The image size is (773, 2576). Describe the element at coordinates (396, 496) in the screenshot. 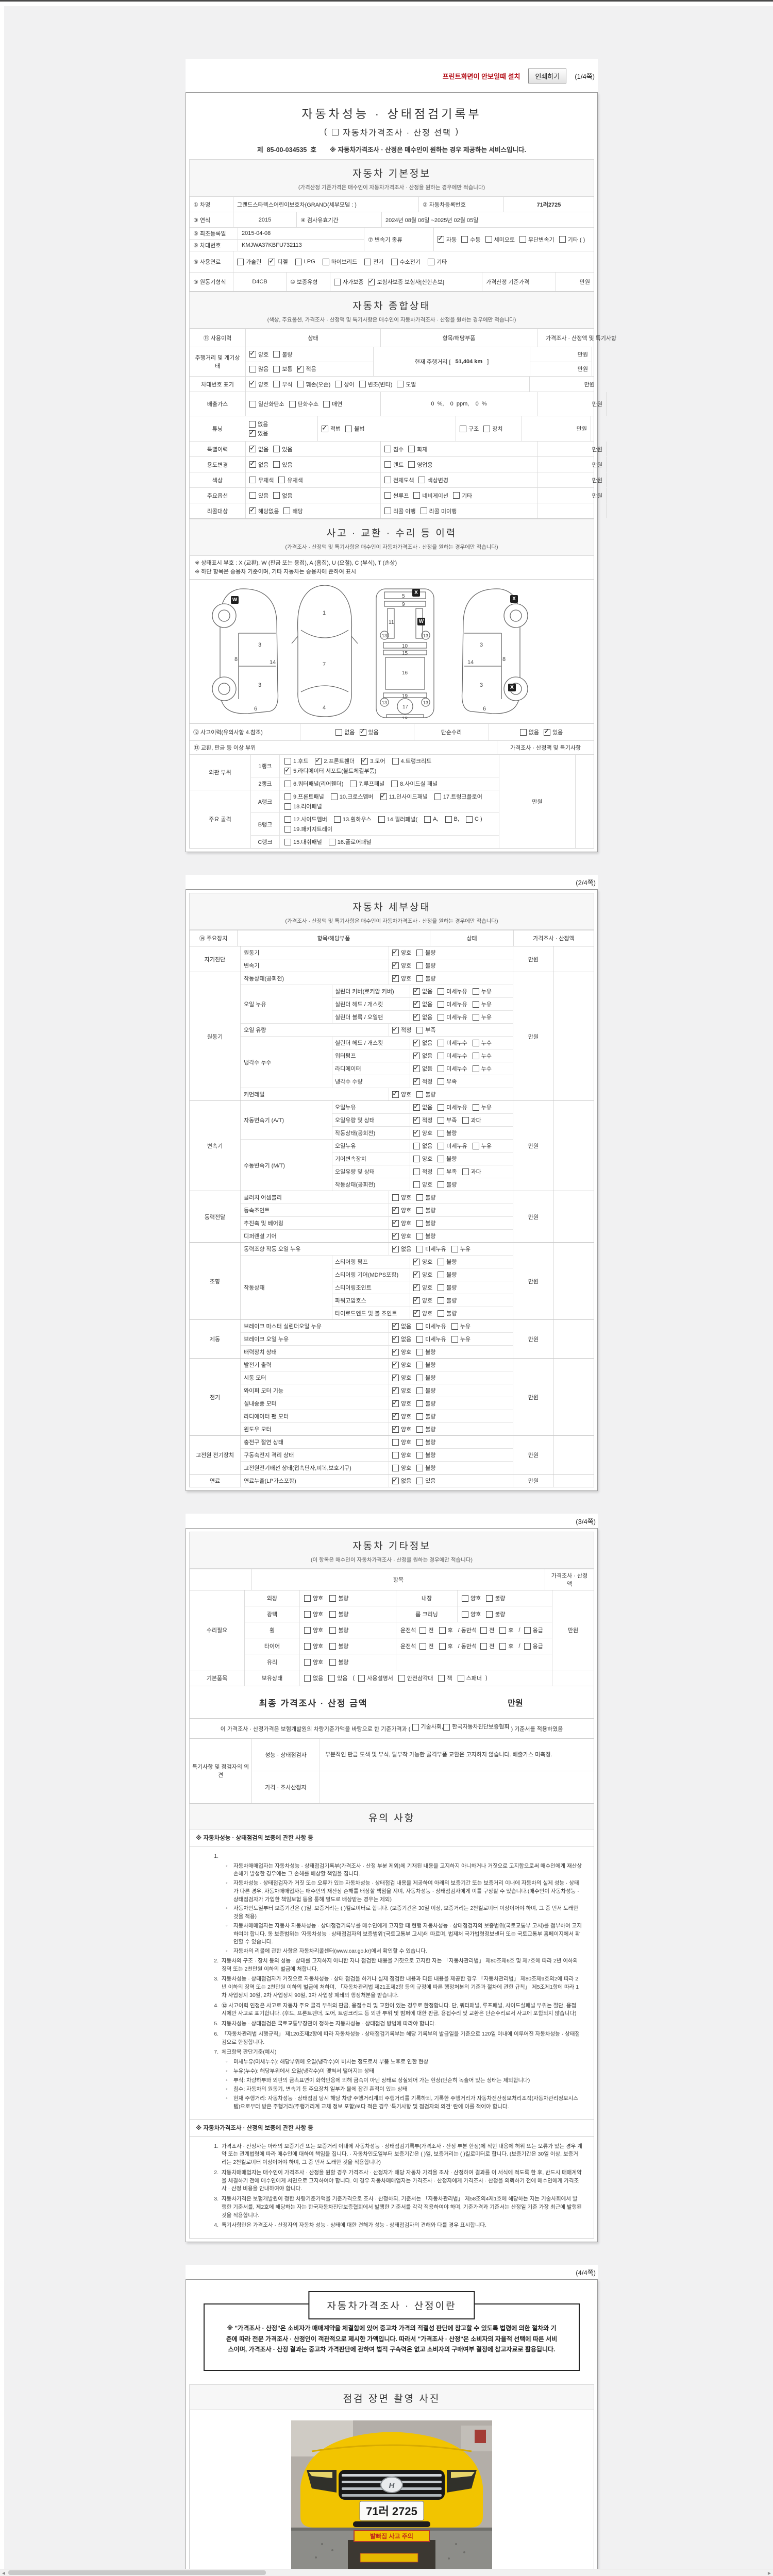

I see `checkbox-option: 썬루프` at that location.